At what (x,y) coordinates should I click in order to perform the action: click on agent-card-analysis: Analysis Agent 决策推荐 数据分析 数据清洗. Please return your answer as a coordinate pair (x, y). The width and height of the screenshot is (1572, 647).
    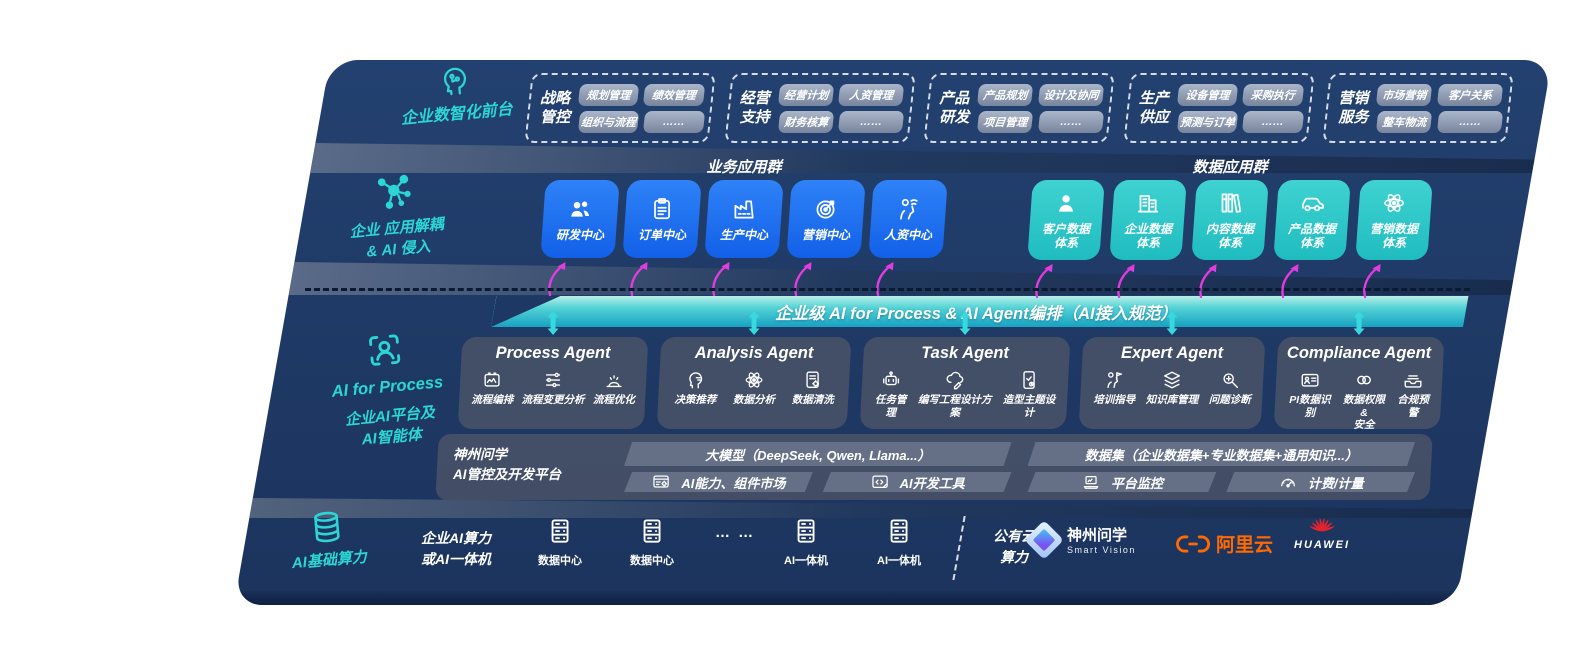
    Looking at the image, I should click on (754, 370).